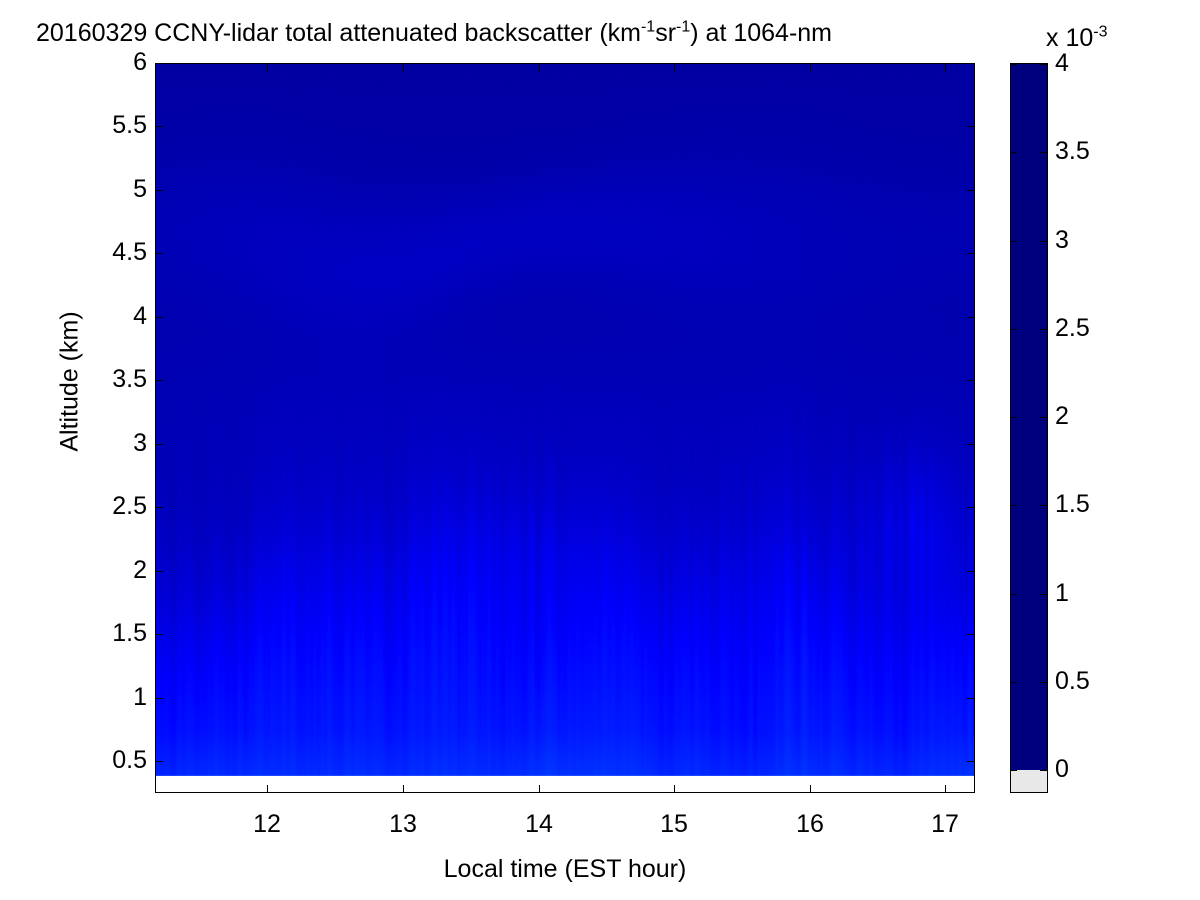 The width and height of the screenshot is (1200, 900). What do you see at coordinates (129, 506) in the screenshot?
I see `y-tick-label: 2.5` at bounding box center [129, 506].